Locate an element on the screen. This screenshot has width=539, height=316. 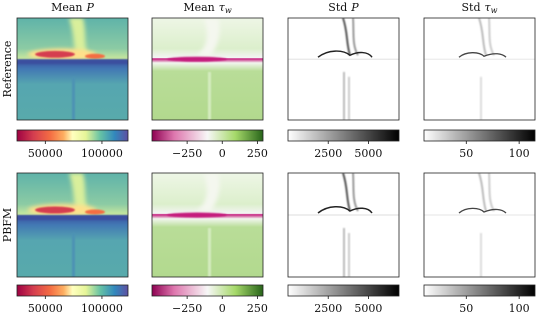
column-title: Std P is located at coordinates (343, 7).